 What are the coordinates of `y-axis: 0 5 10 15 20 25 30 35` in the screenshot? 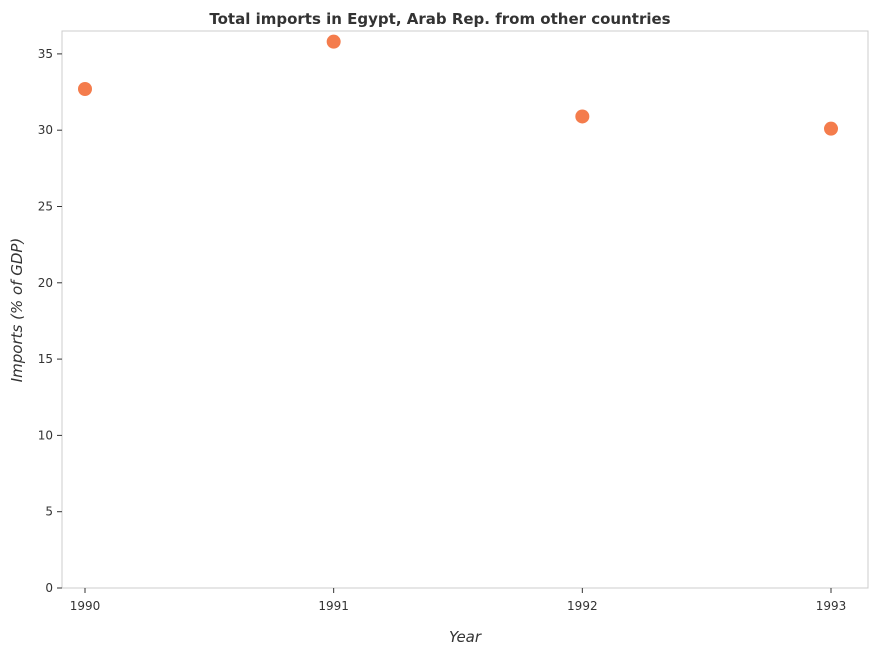 It's located at (50, 321).